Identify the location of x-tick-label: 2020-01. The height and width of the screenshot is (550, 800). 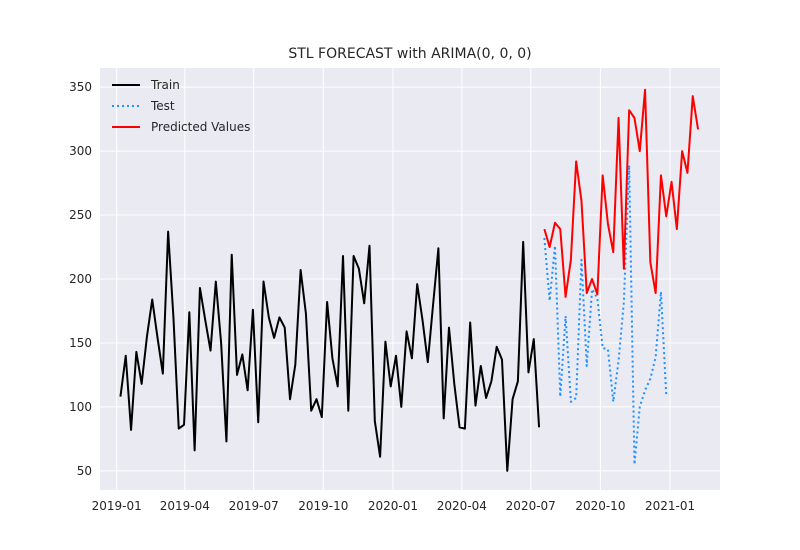
(393, 506).